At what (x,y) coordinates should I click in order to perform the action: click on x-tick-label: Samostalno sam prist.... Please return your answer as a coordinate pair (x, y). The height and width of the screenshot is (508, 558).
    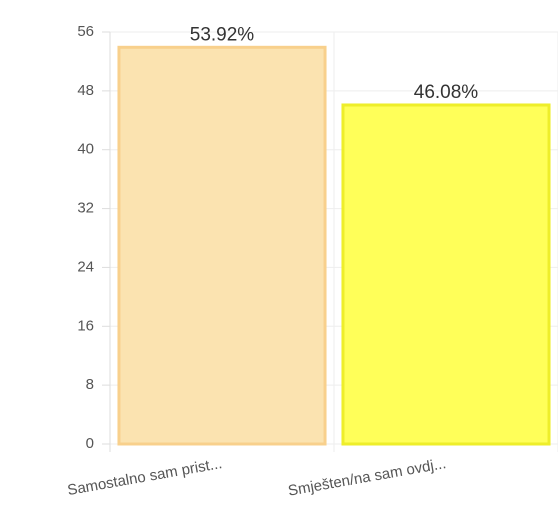
    Looking at the image, I should click on (144, 477).